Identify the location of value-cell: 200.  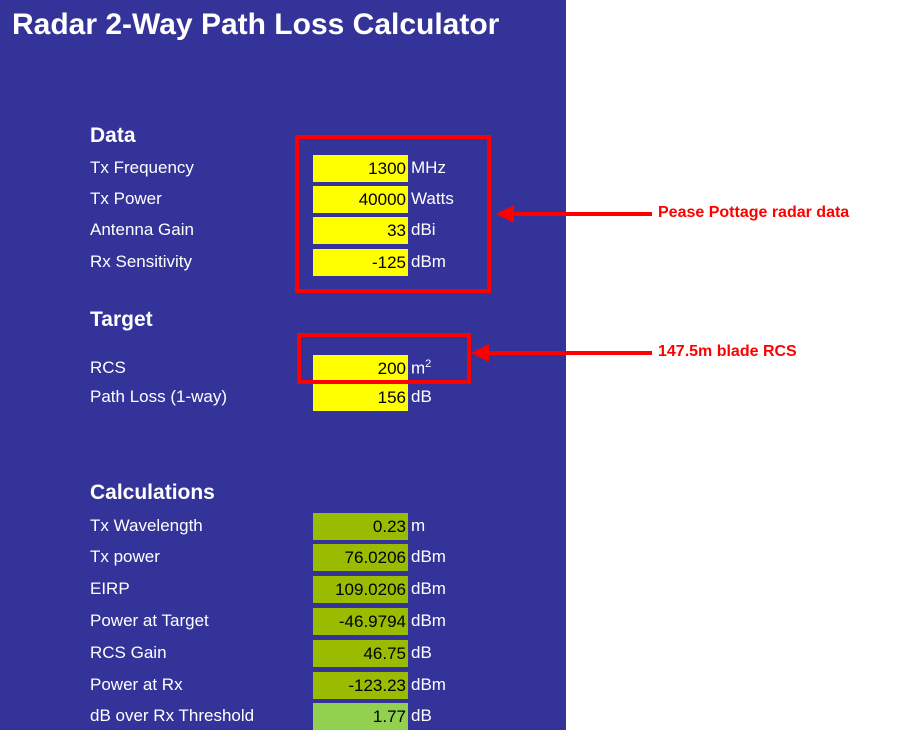
(360, 368).